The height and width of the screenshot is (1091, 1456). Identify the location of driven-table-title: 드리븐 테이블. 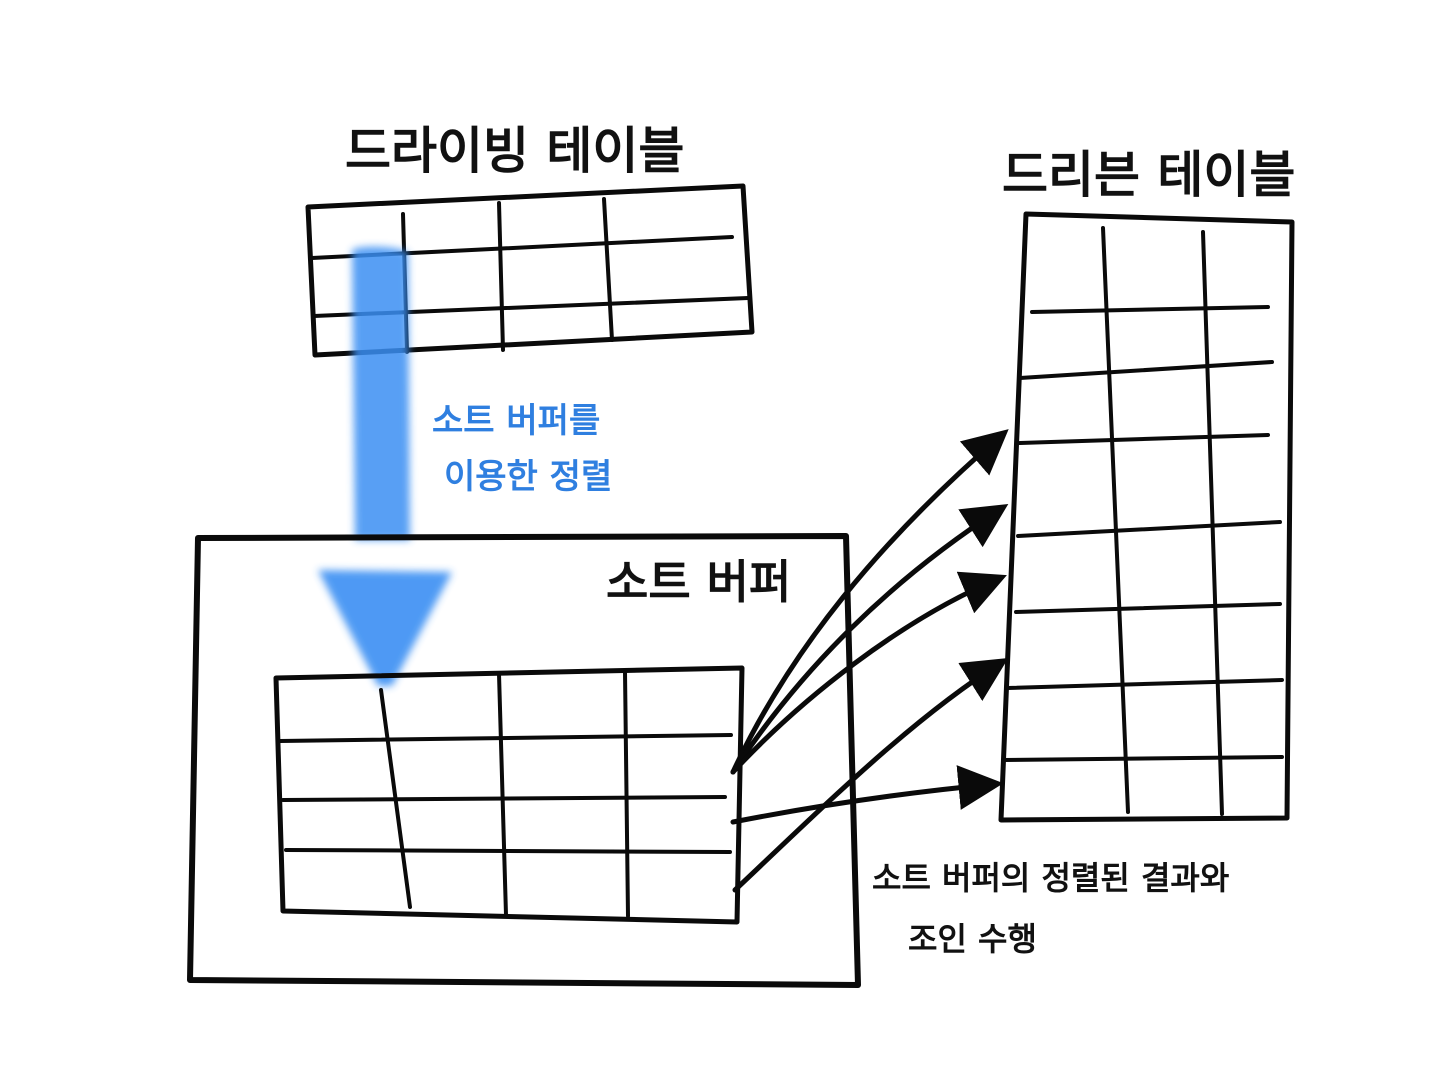
(1148, 175).